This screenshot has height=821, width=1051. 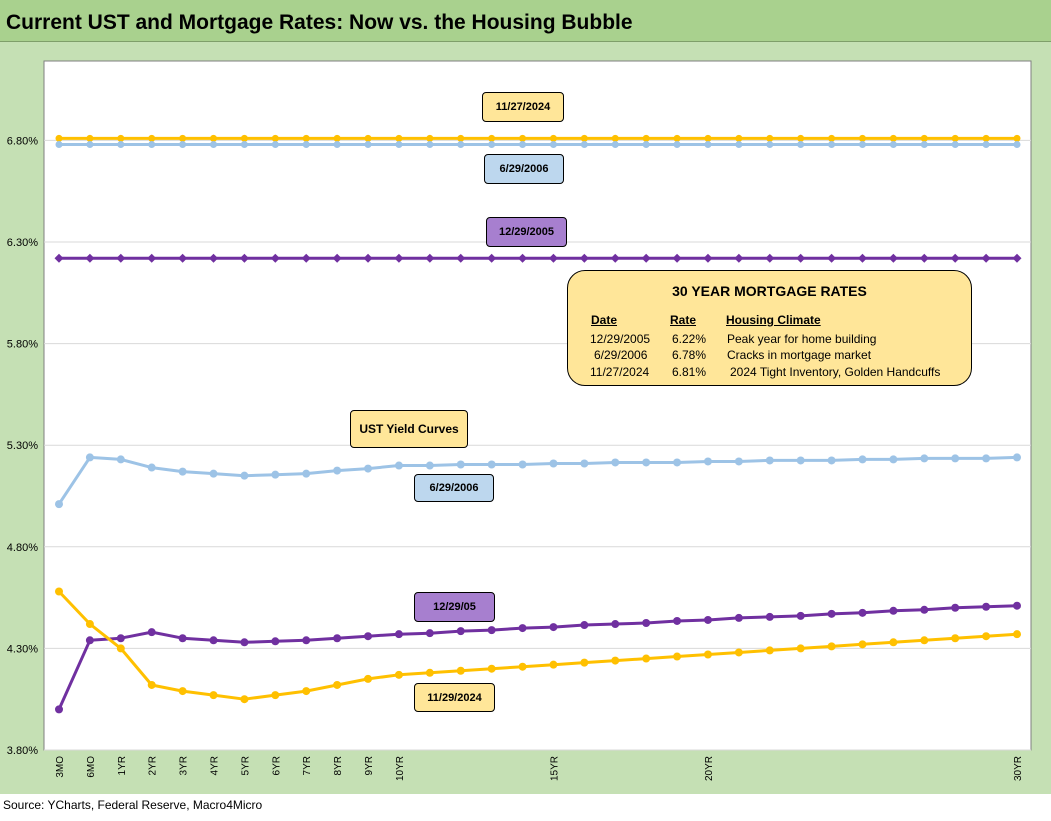 What do you see at coordinates (22, 141) in the screenshot?
I see `y-tick-label: 6.80%` at bounding box center [22, 141].